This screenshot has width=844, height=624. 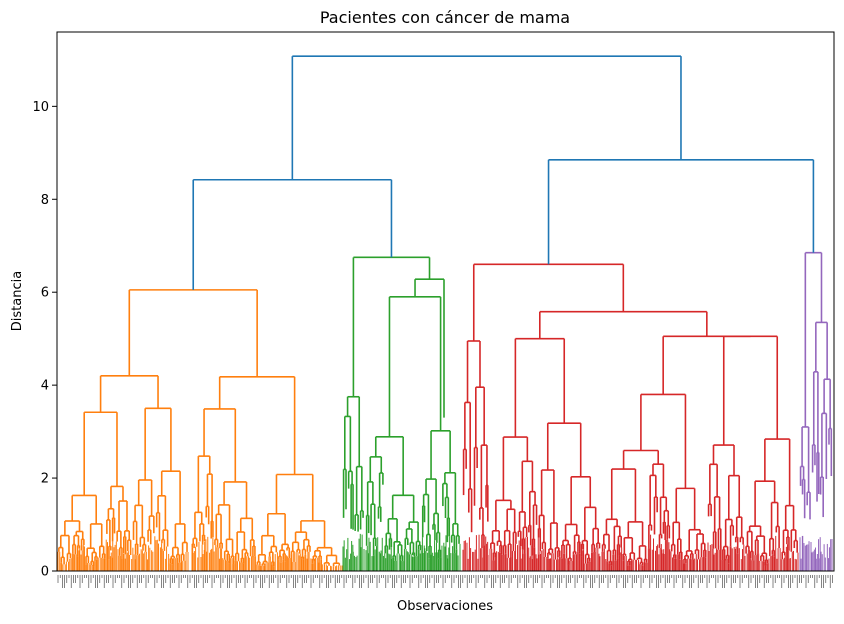 What do you see at coordinates (17, 301) in the screenshot?
I see `y-axis-label: Distancia` at bounding box center [17, 301].